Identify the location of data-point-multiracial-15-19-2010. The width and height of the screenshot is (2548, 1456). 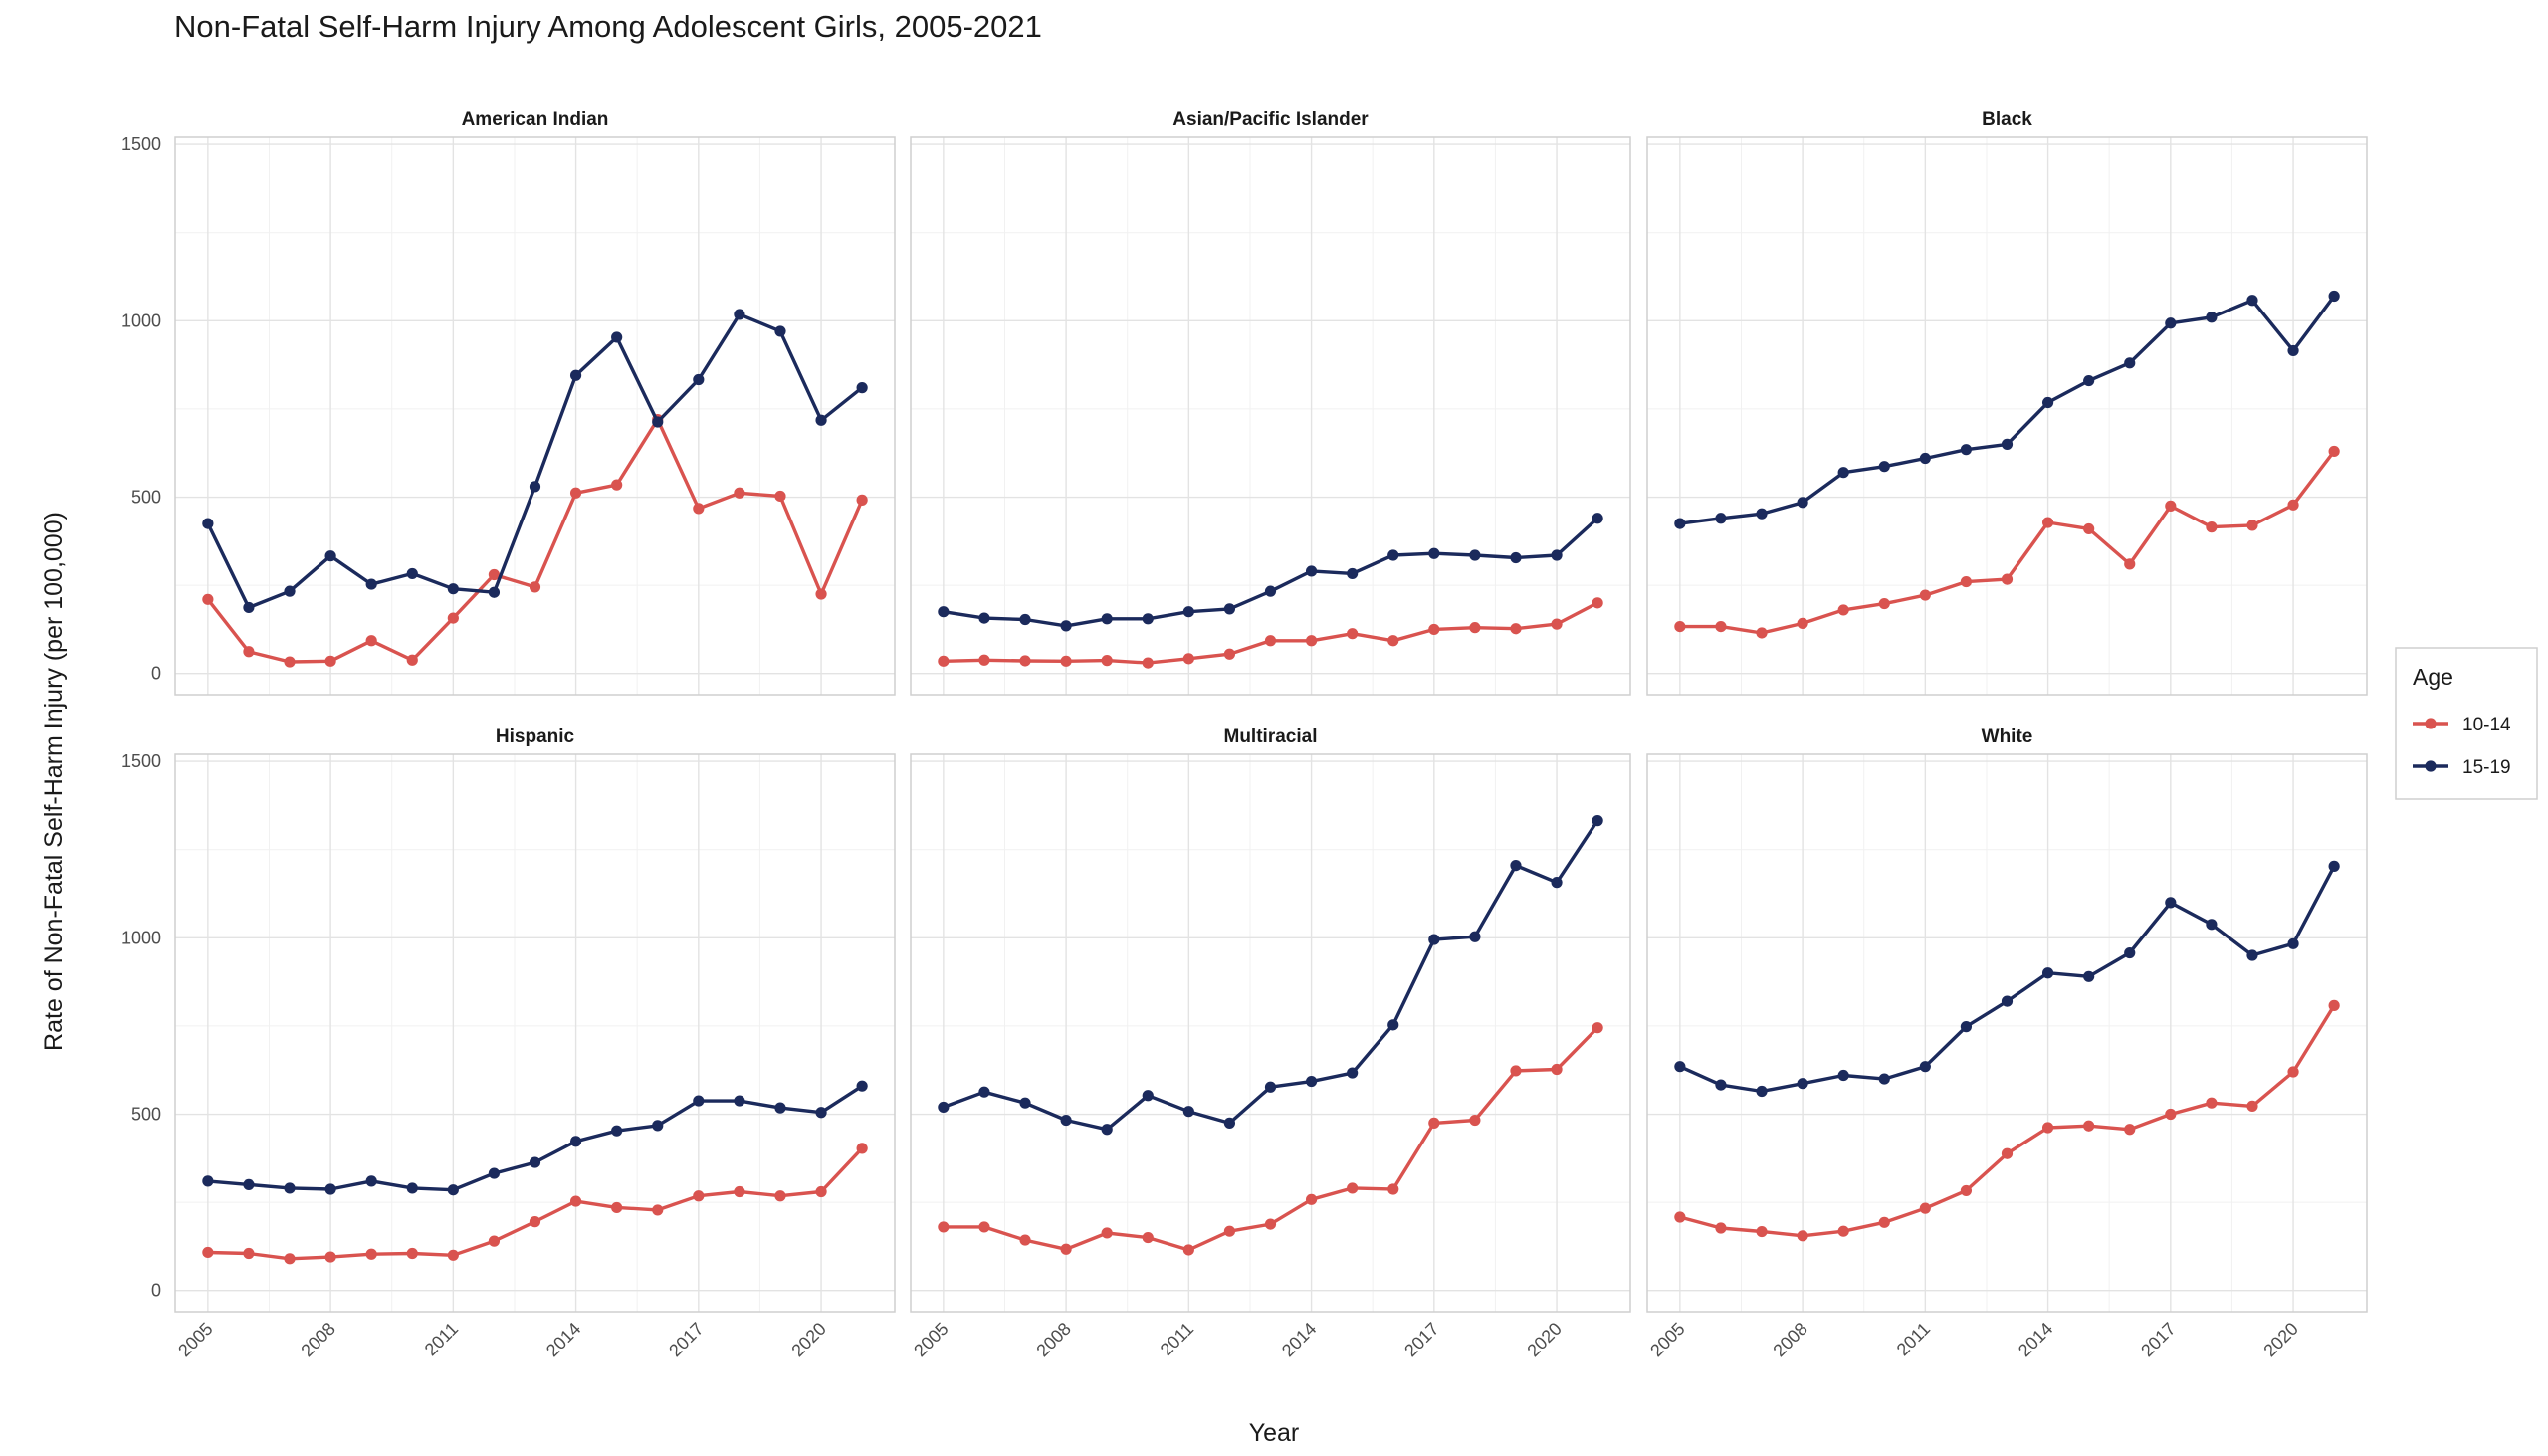
(1148, 1096).